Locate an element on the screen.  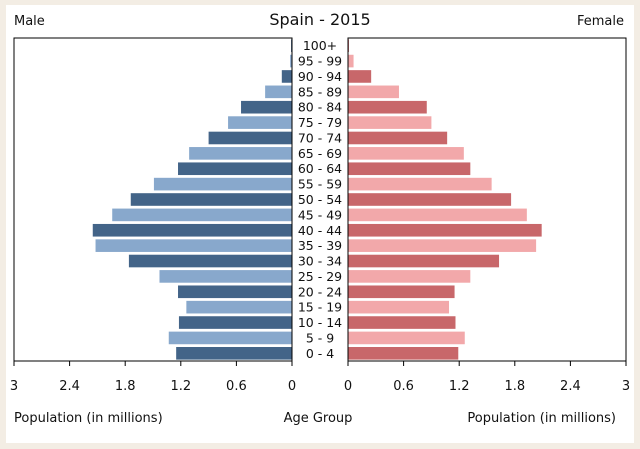
female-x-axis-label: Population (in millions) is located at coordinates (541, 418).